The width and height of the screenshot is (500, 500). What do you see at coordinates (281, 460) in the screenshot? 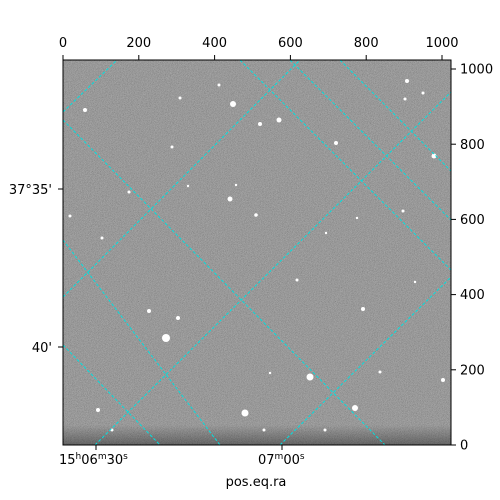
I see `ra-ticklabel: 07m00s` at bounding box center [281, 460].